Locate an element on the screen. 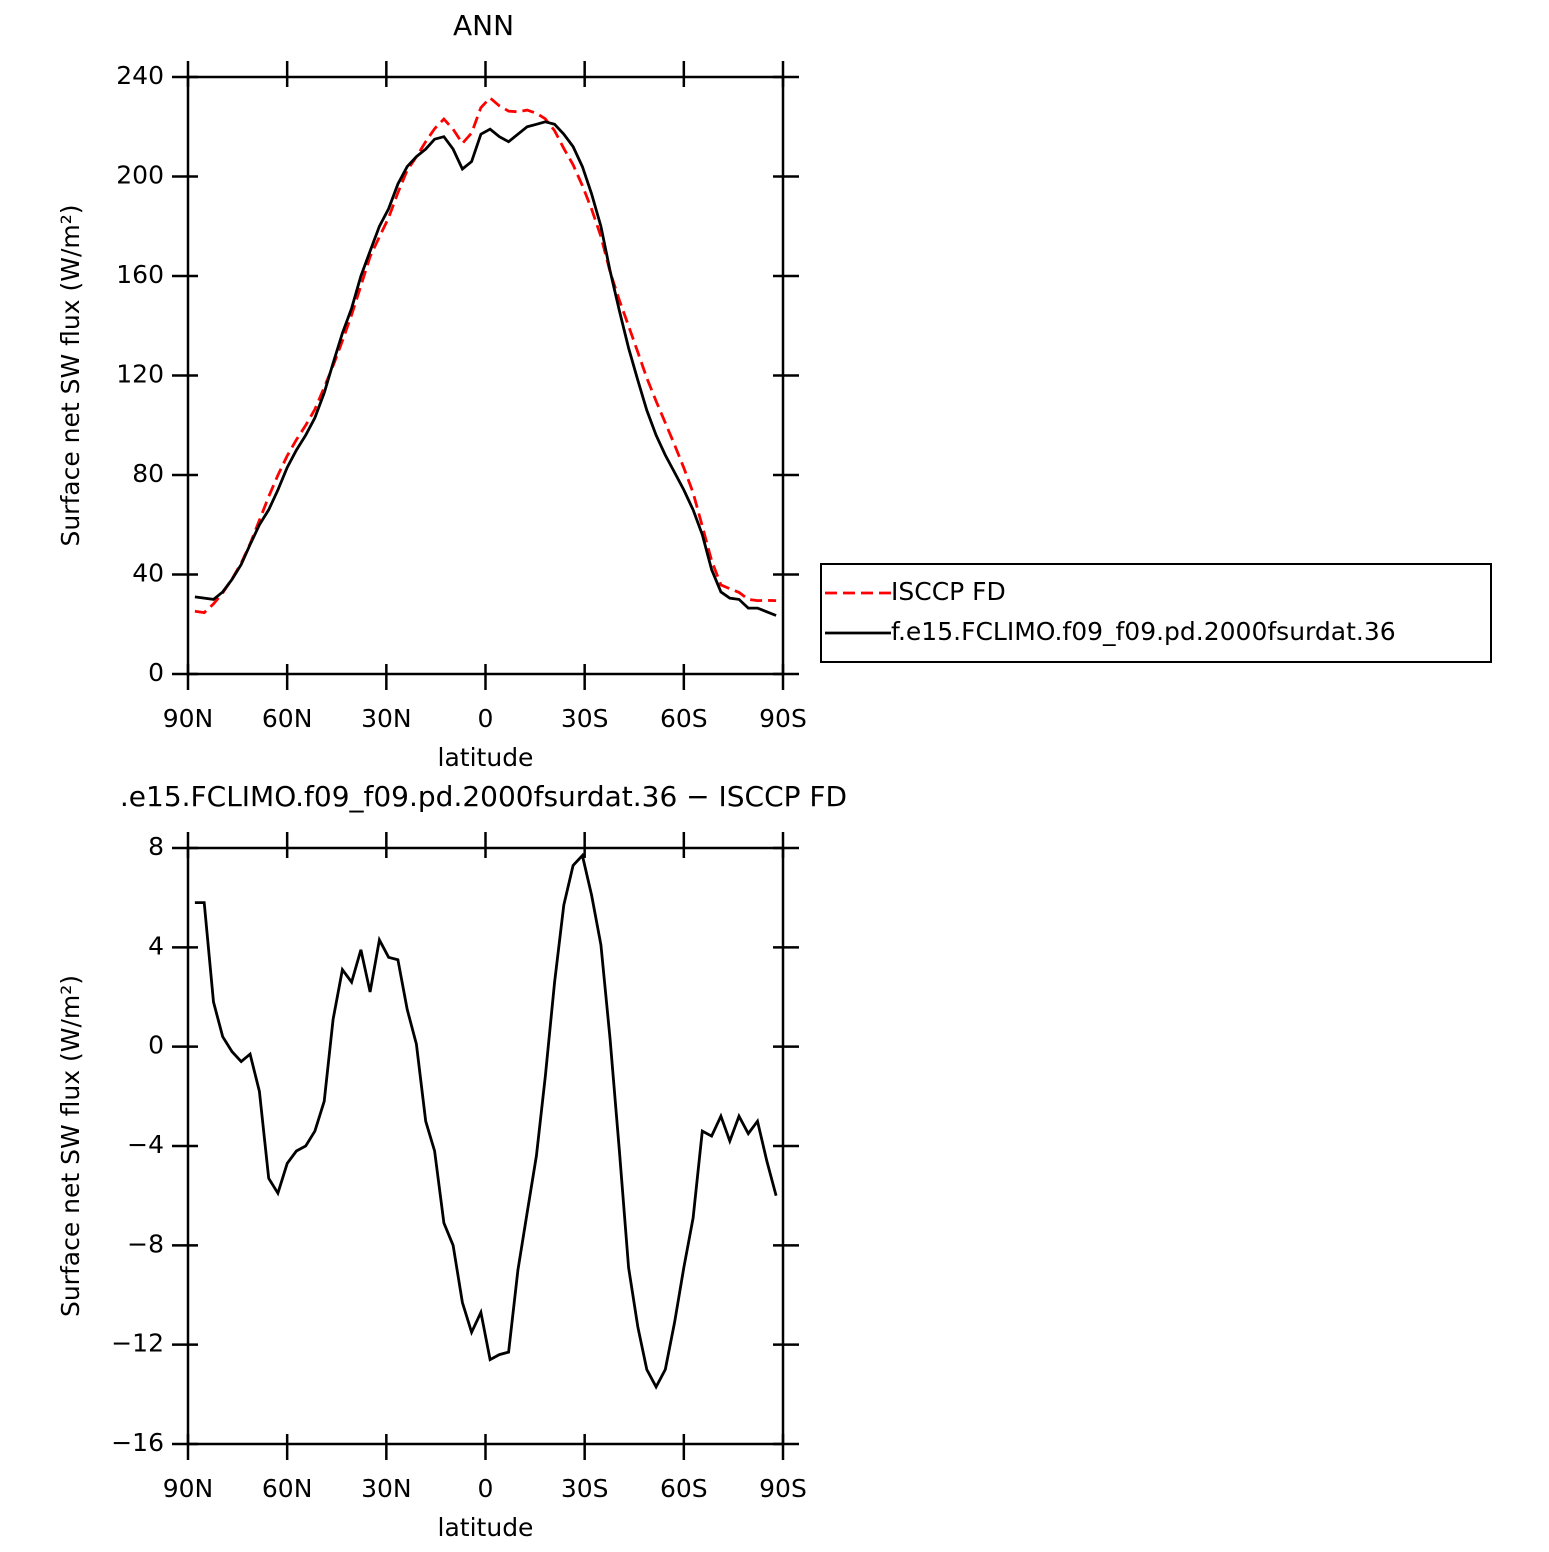 This screenshot has width=1549, height=1552. y-tick-label: 160 is located at coordinates (140, 274).